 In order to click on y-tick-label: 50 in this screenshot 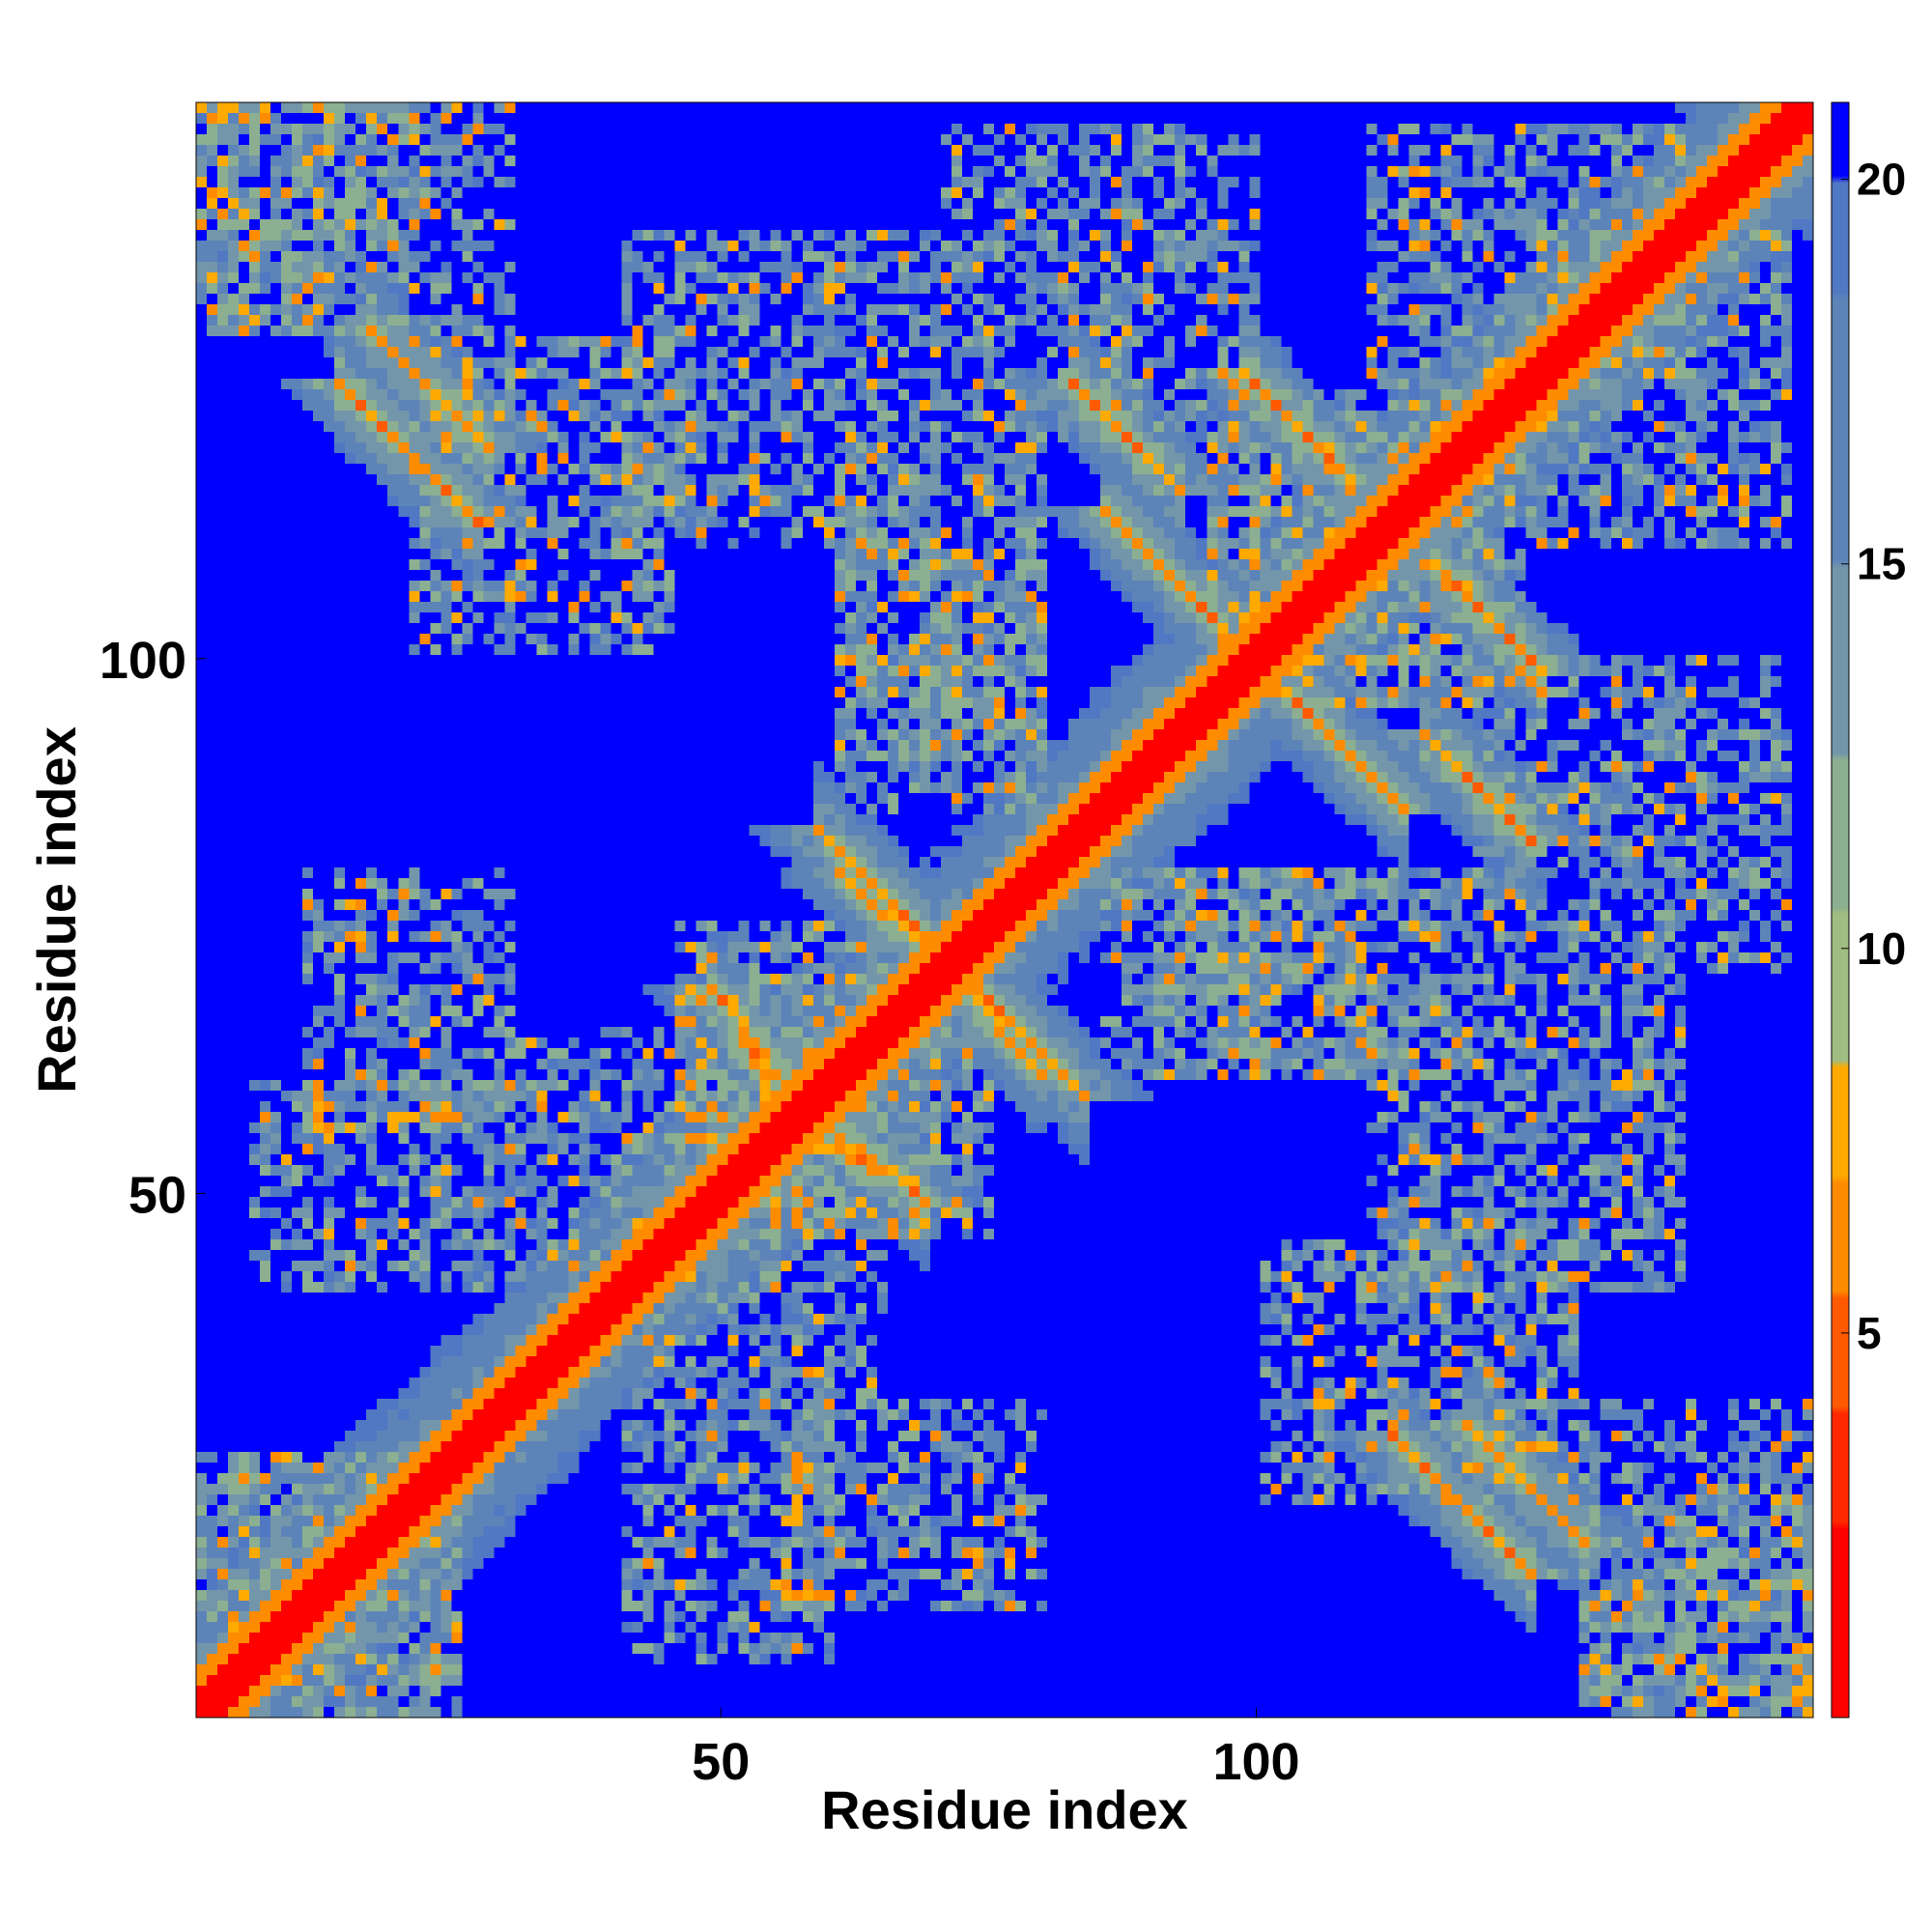, I will do `click(157, 1195)`.